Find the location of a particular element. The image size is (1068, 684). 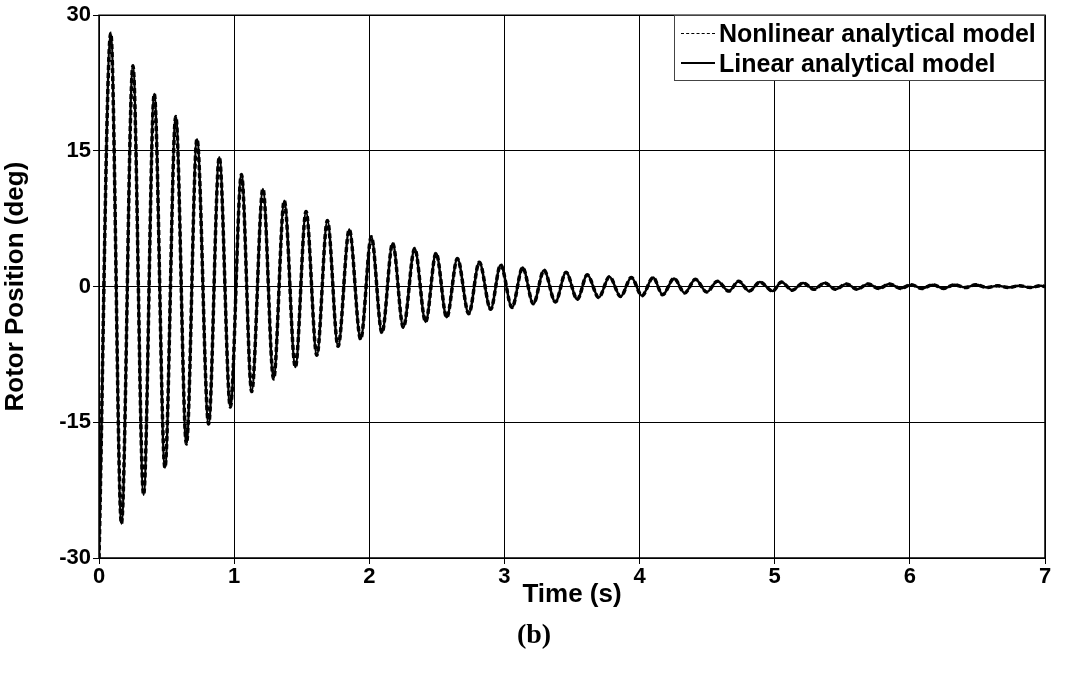

text: (b) is located at coordinates (534, 634).